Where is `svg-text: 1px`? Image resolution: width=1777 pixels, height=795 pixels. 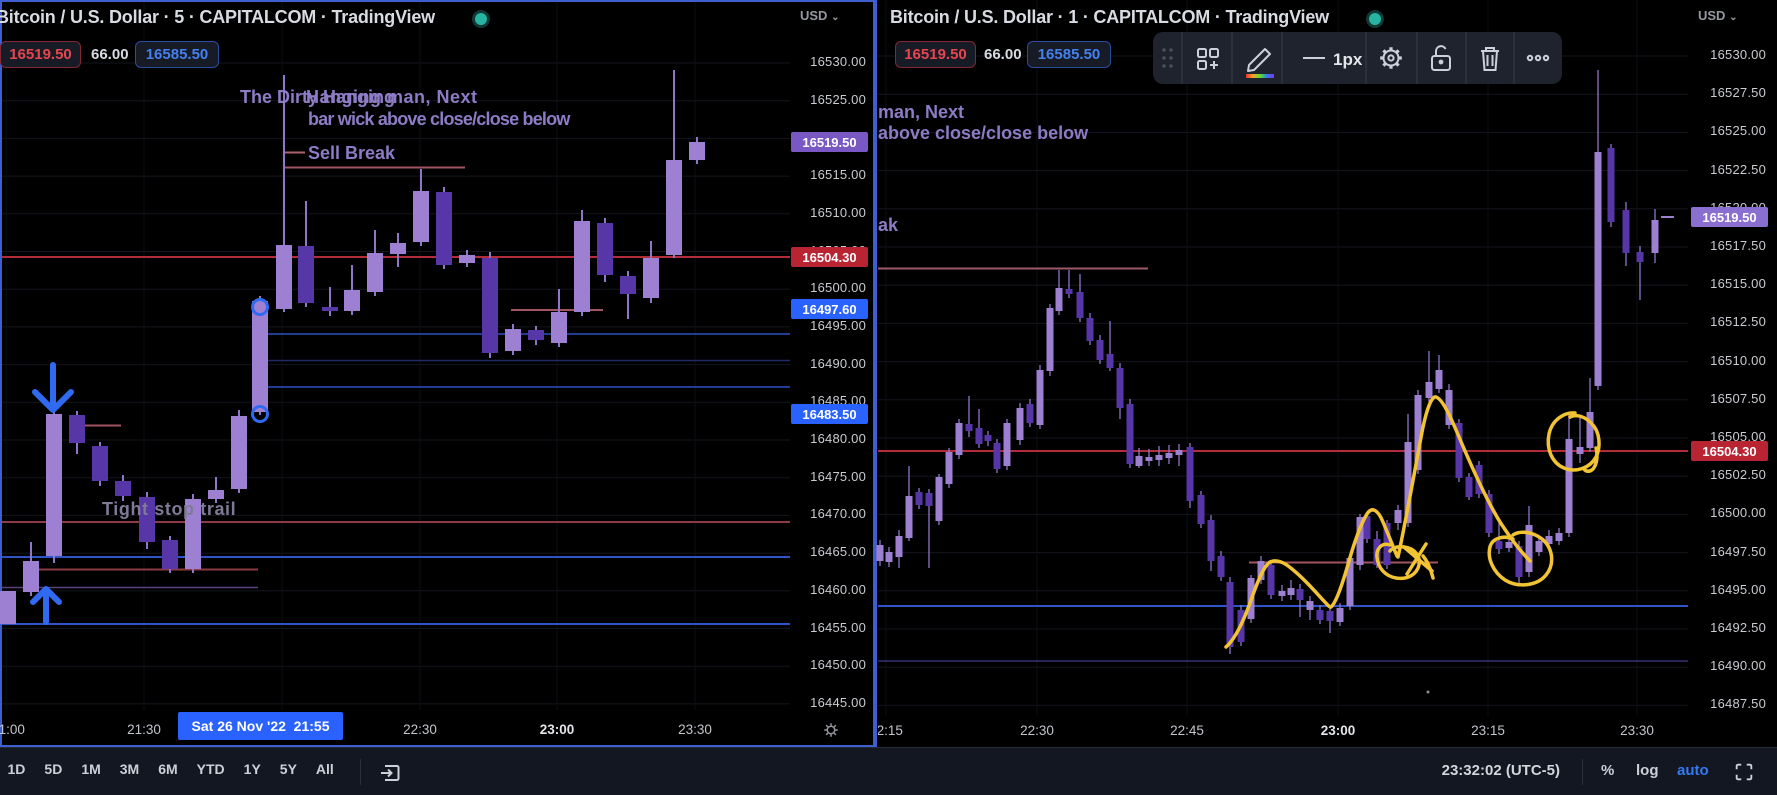 svg-text: 1px is located at coordinates (1348, 59).